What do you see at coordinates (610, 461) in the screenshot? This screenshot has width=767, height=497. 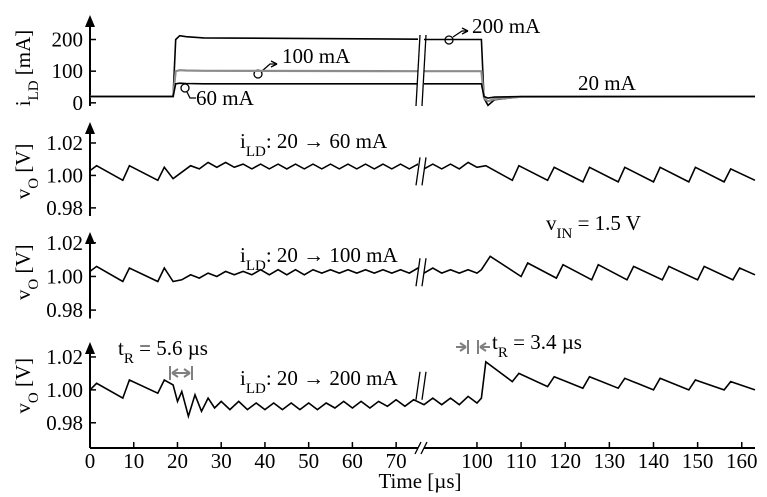 I see `x-tick-label: 130` at bounding box center [610, 461].